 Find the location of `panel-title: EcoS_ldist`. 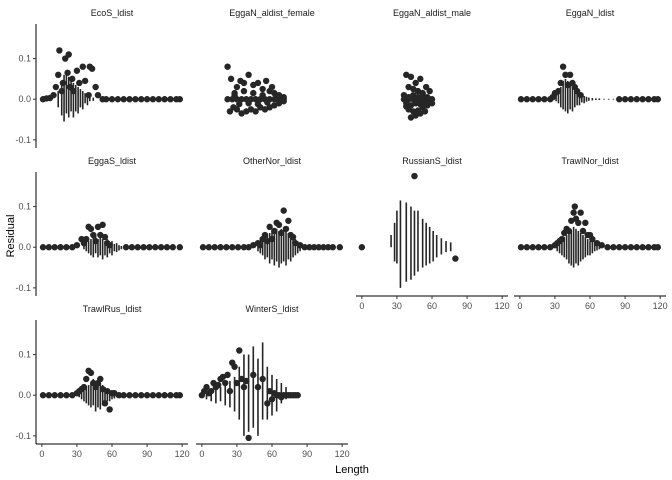

panel-title: EcoS_ldist is located at coordinates (112, 13).